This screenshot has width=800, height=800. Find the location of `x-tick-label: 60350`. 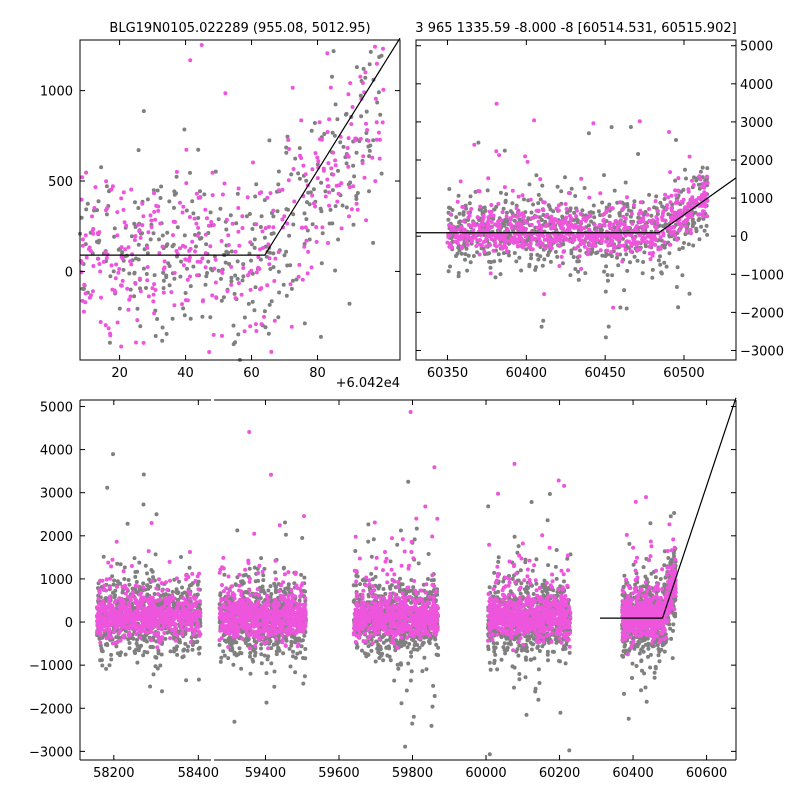

x-tick-label: 60350 is located at coordinates (447, 373).